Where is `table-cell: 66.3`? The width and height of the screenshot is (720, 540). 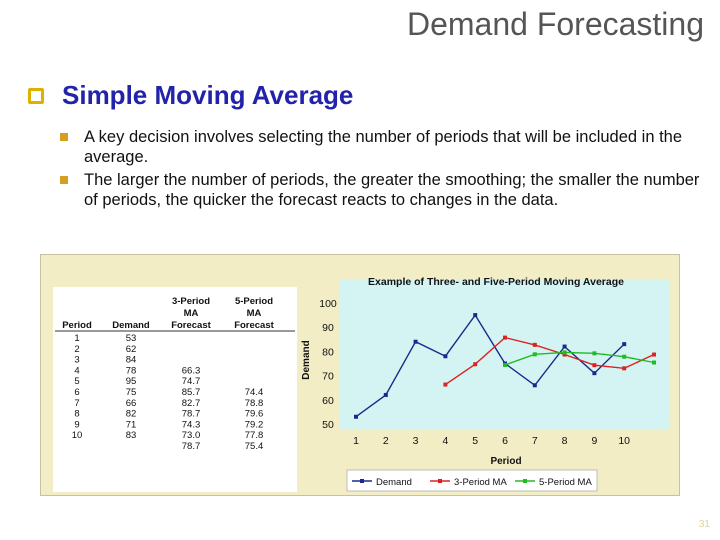
table-cell: 66.3 is located at coordinates (191, 370).